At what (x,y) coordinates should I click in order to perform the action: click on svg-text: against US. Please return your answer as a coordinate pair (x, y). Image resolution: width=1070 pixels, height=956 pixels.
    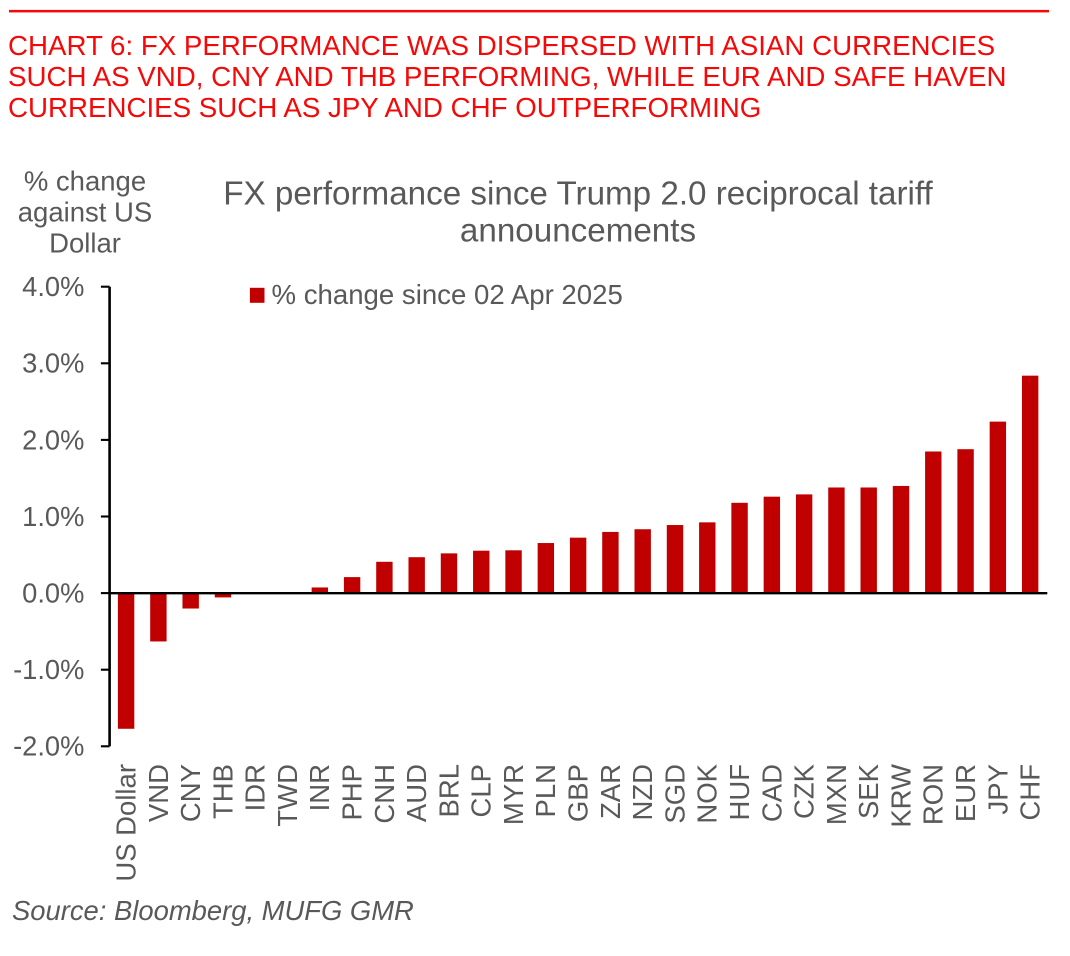
    Looking at the image, I should click on (85, 211).